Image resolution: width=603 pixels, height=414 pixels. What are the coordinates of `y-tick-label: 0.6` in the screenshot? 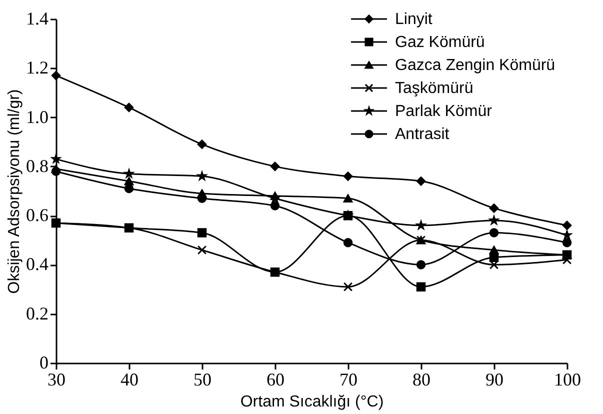 It's located at (37, 215).